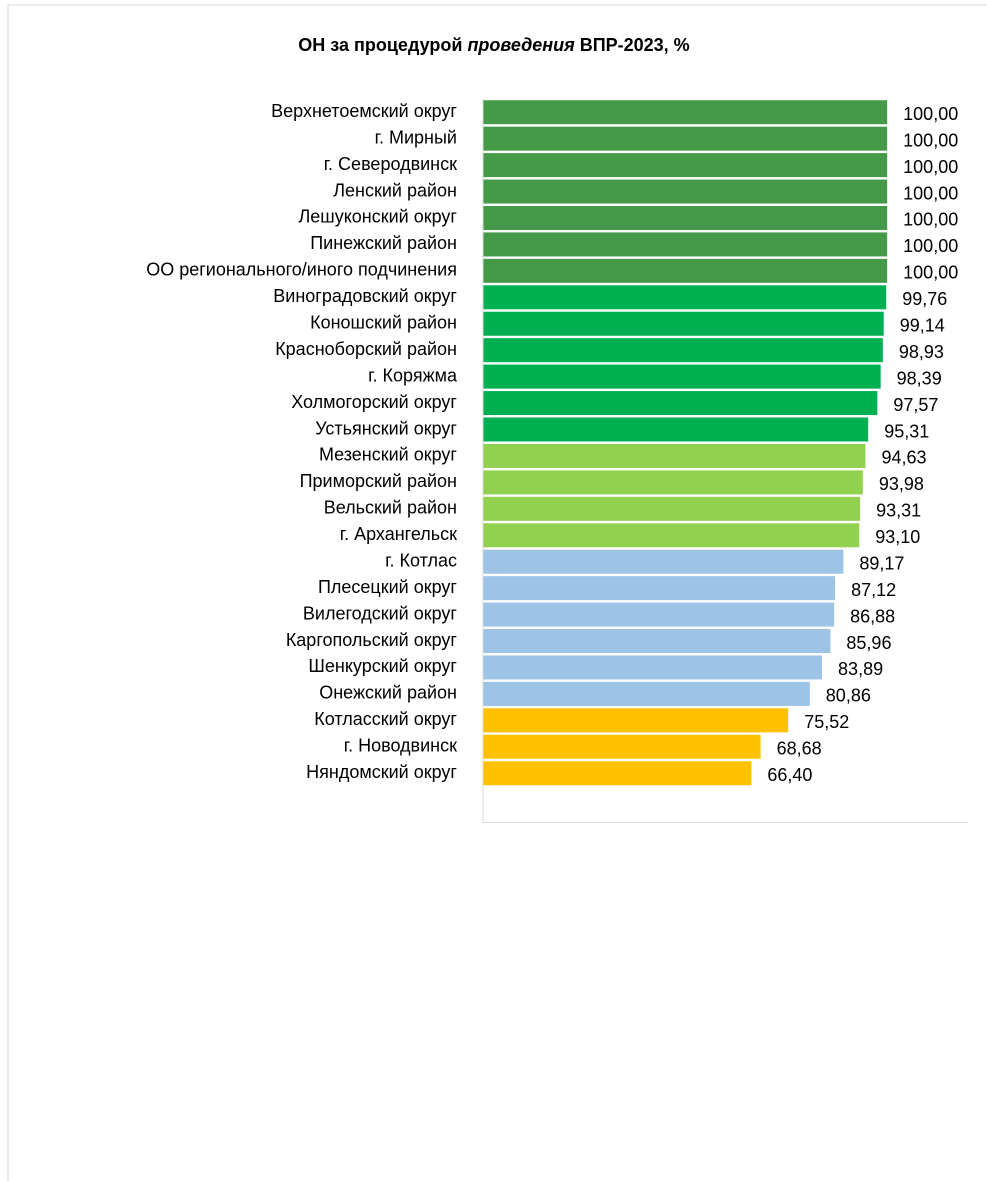  Describe the element at coordinates (848, 696) in the screenshot. I see `value-label: 80,86` at that location.